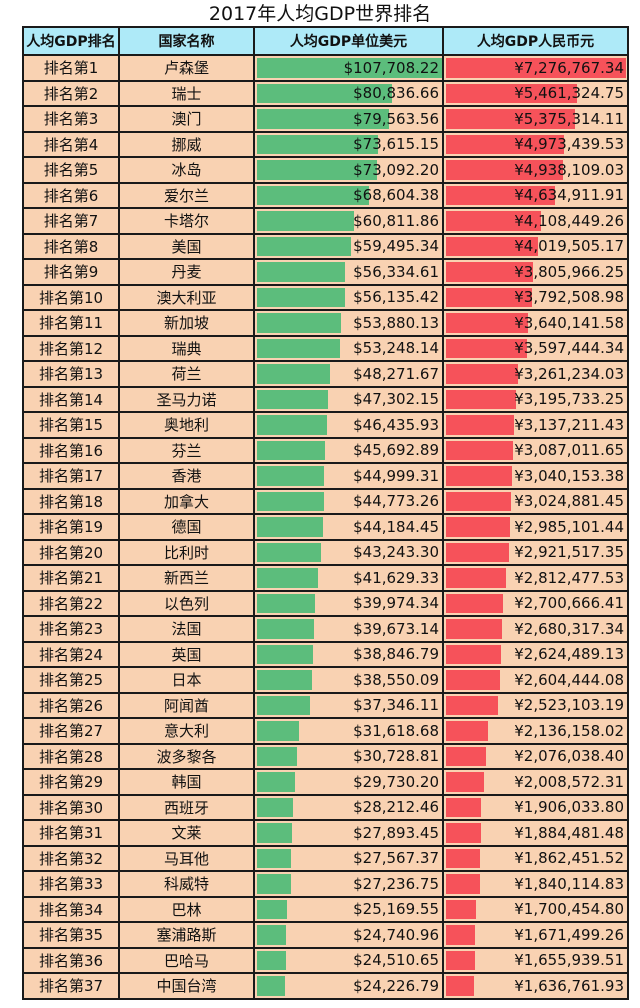 The width and height of the screenshot is (640, 1008). What do you see at coordinates (569, 577) in the screenshot?
I see `cny-value: ¥2,812,477.53` at bounding box center [569, 577].